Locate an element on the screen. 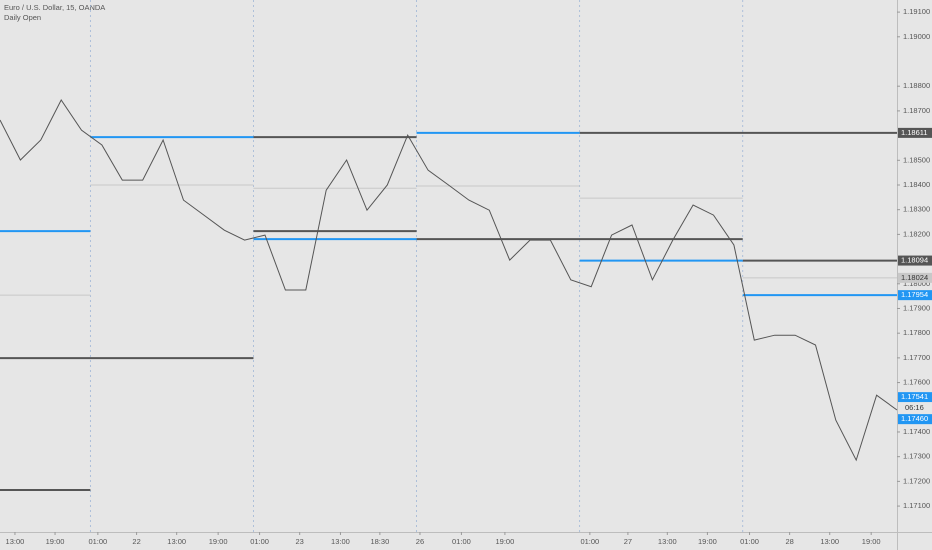 Image resolution: width=932 pixels, height=550 pixels. y-tick-label: 1.19100 is located at coordinates (916, 11).